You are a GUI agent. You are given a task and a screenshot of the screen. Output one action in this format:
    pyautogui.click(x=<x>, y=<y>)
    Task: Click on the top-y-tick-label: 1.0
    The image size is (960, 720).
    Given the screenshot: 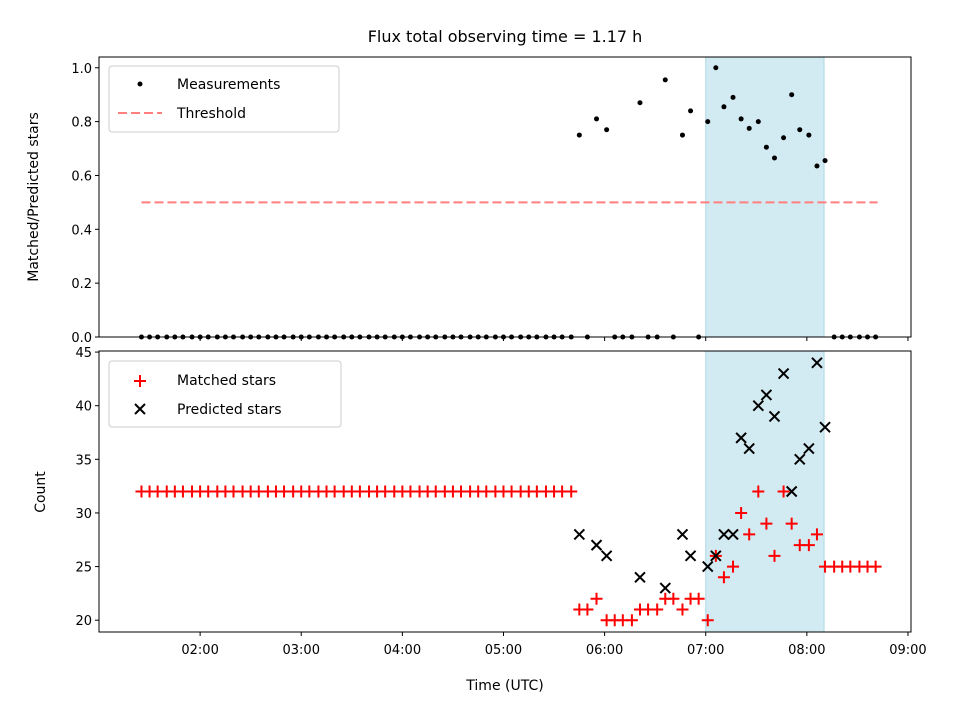 What is the action you would take?
    pyautogui.click(x=81, y=69)
    